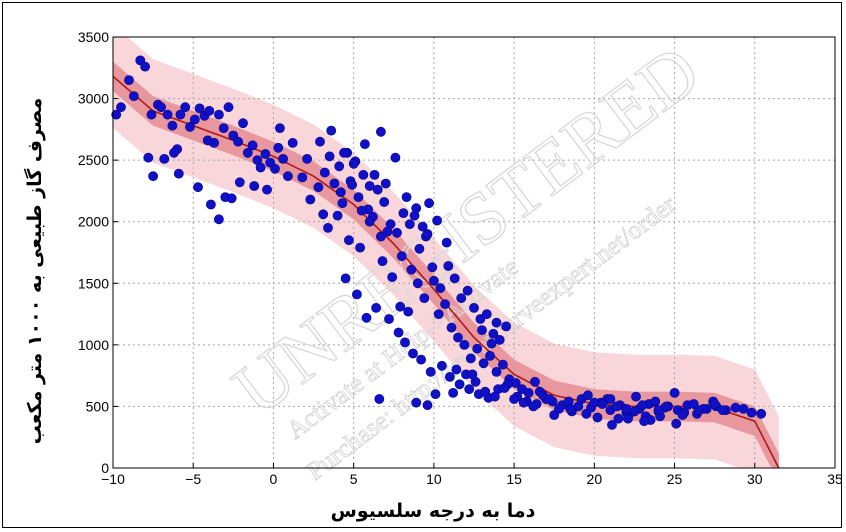 Image resolution: width=846 pixels, height=532 pixels. What do you see at coordinates (193, 479) in the screenshot?
I see `x-tick-label: −5` at bounding box center [193, 479].